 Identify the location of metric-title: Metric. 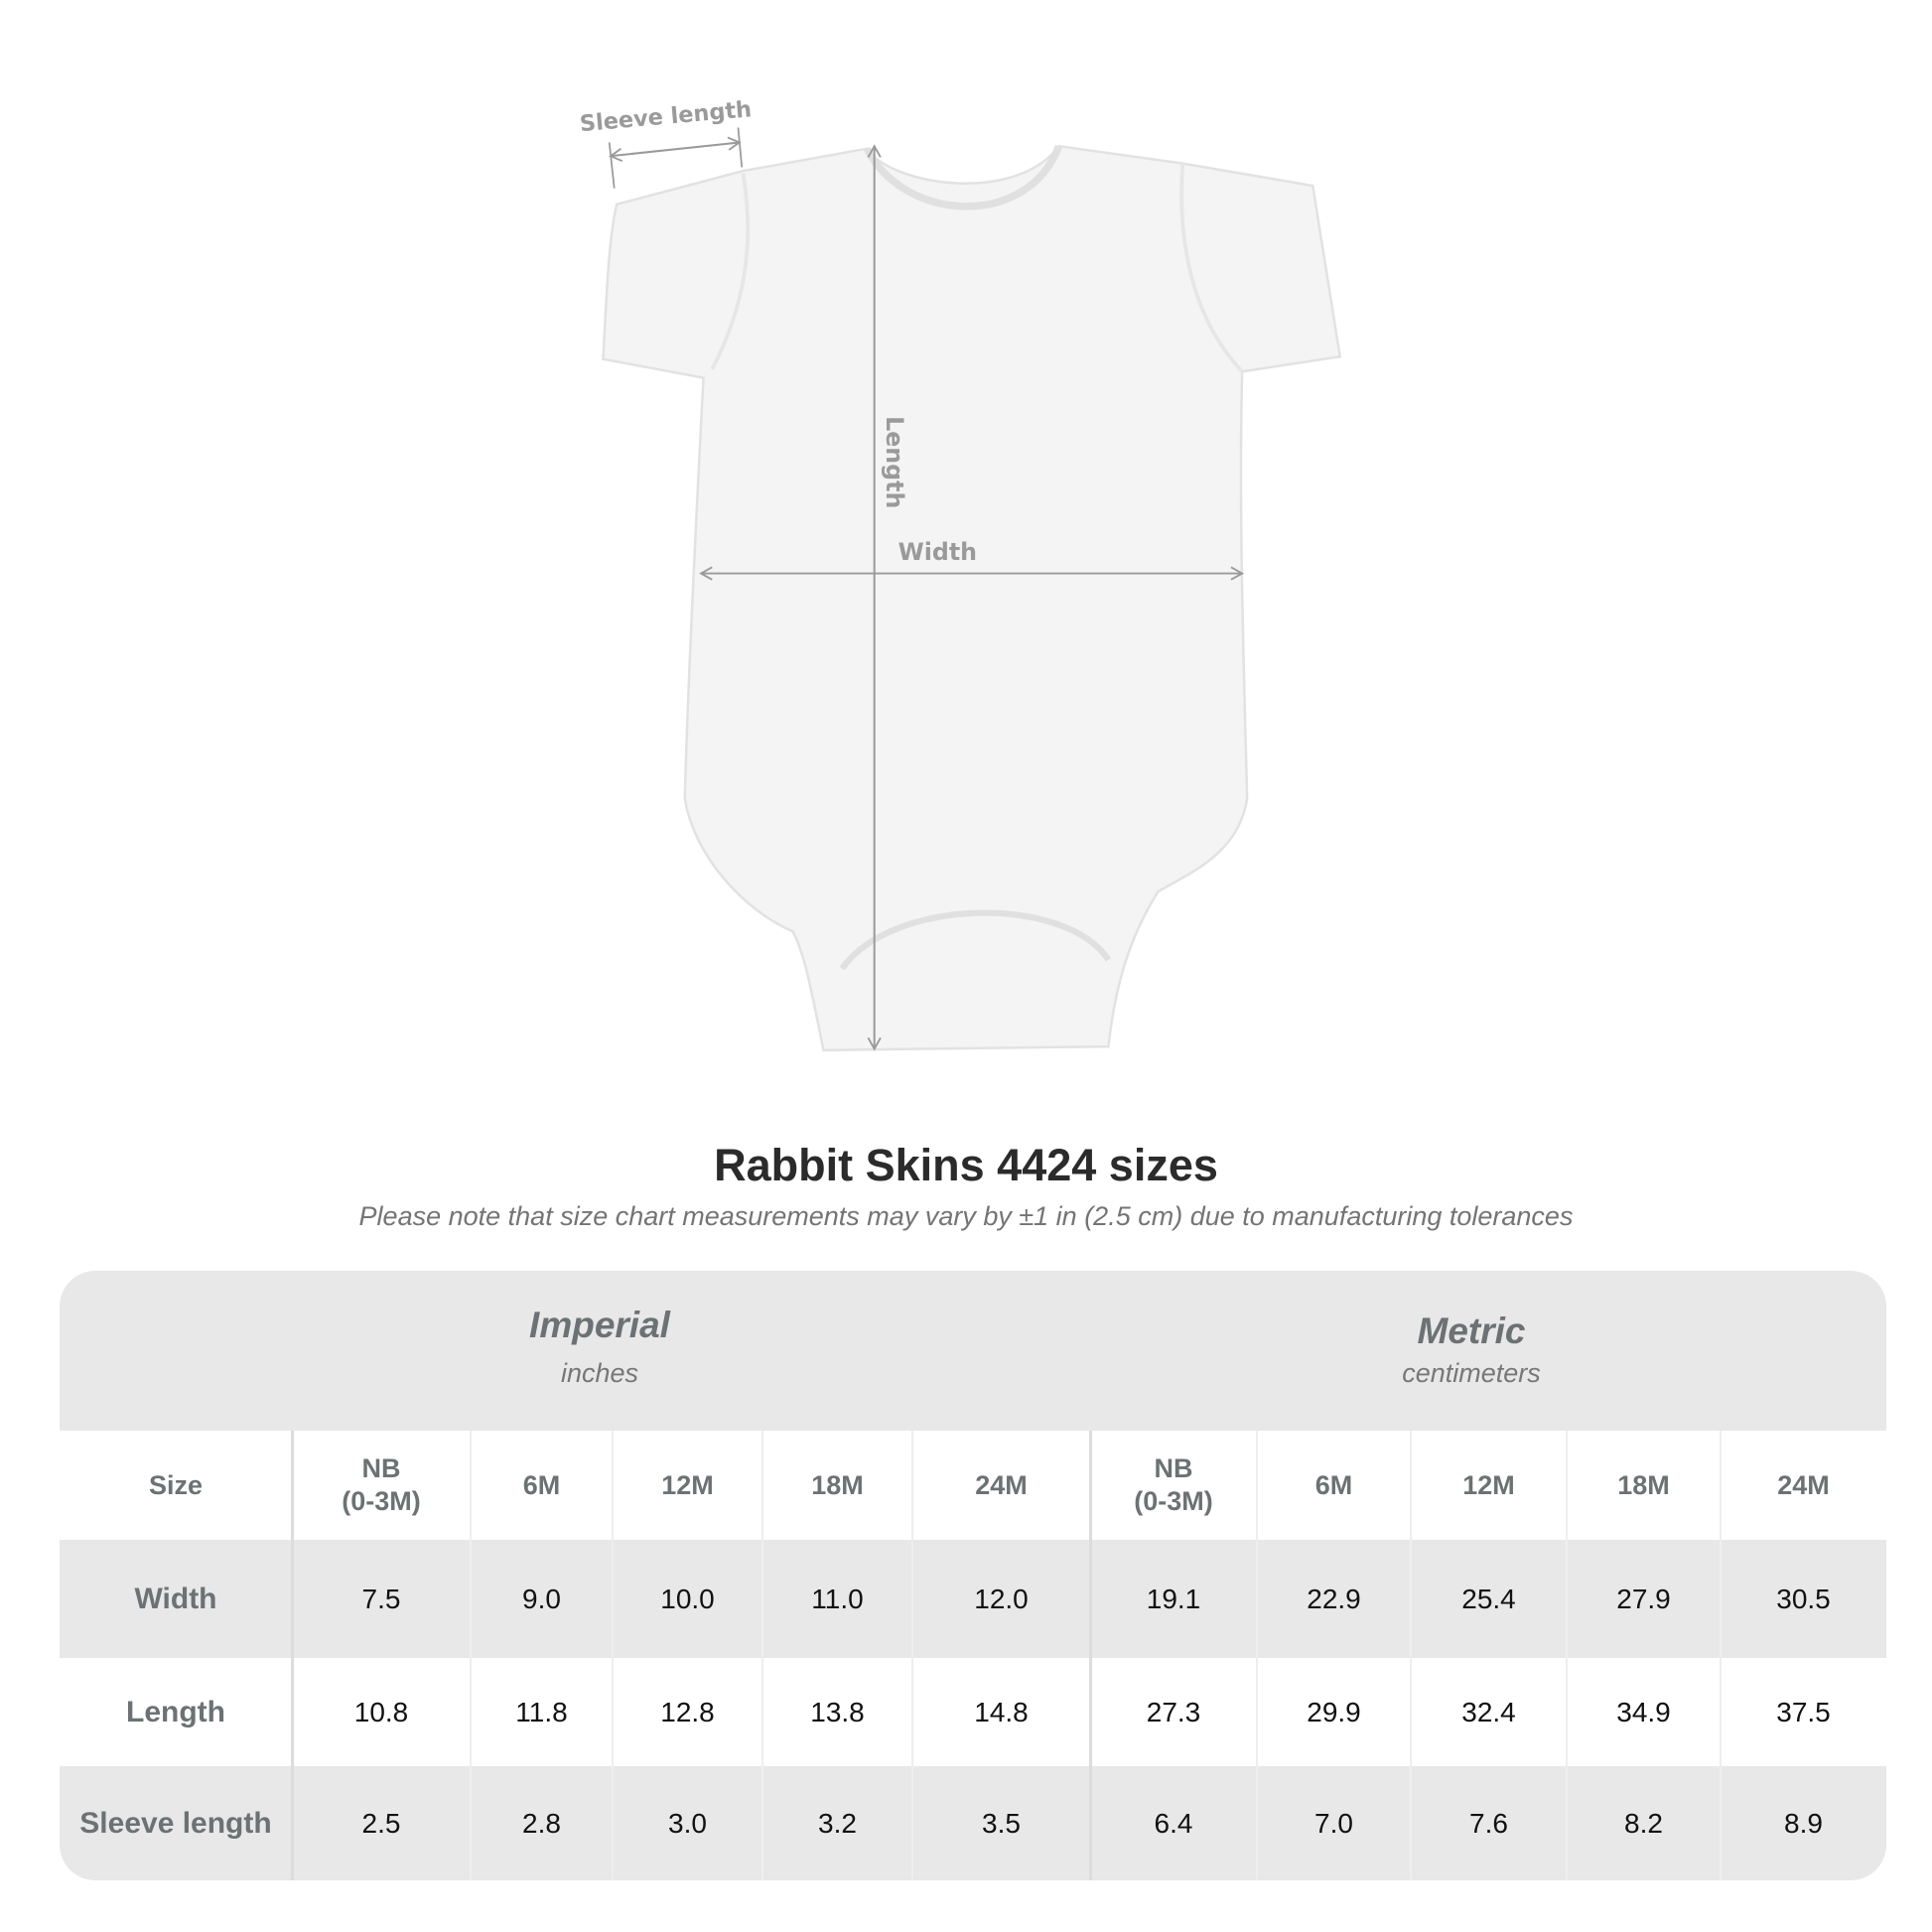
(1472, 1331).